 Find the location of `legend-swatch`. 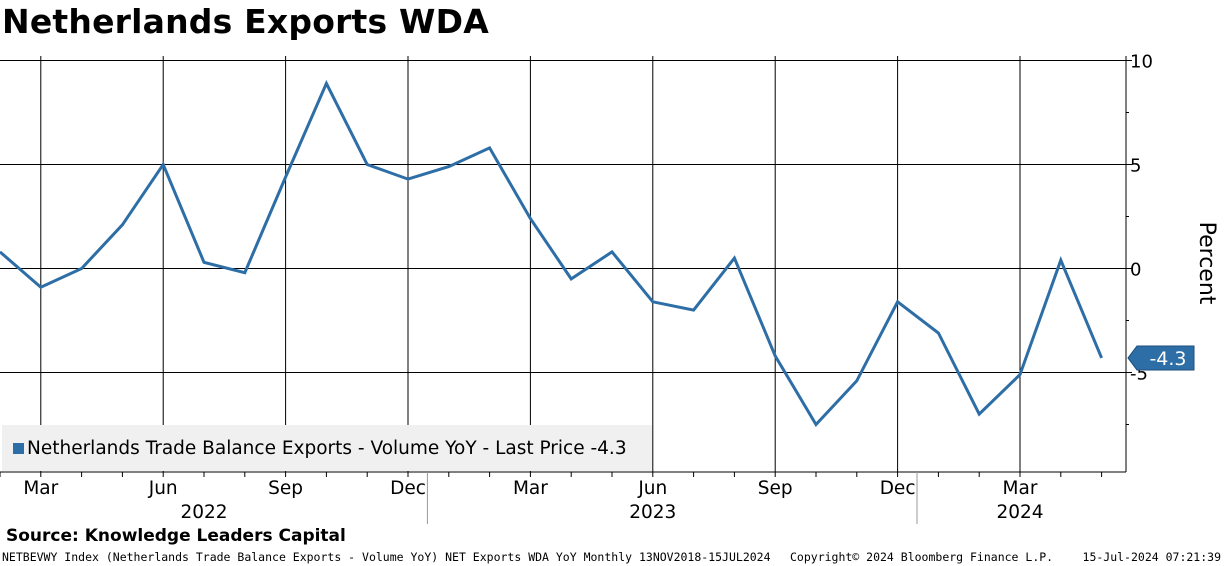

legend-swatch is located at coordinates (18, 448).